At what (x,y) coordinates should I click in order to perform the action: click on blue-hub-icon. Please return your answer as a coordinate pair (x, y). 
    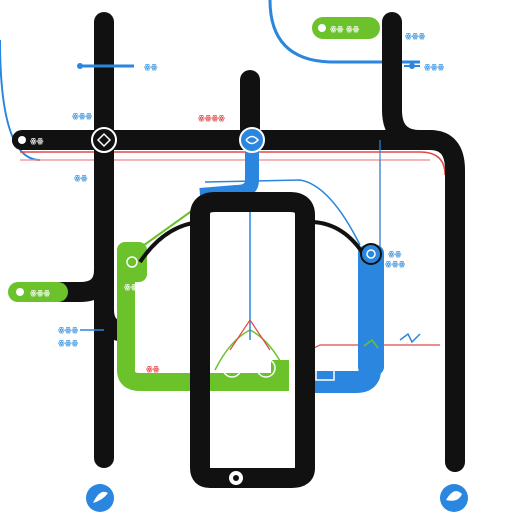
    Looking at the image, I should click on (252, 140).